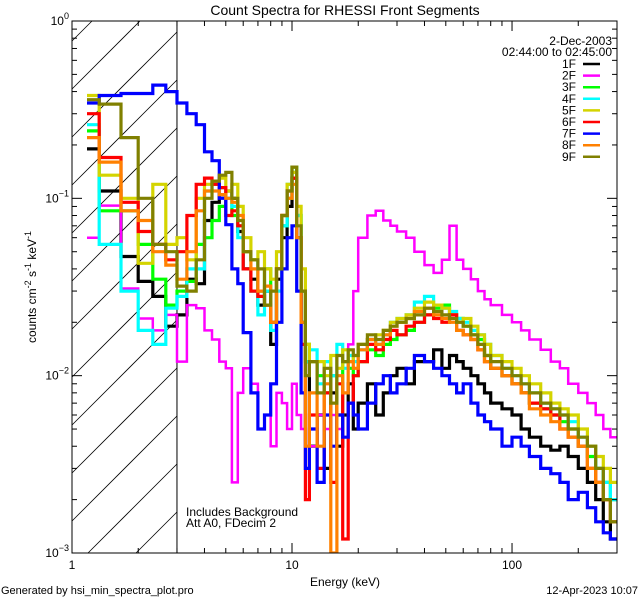 This screenshot has width=640, height=600. I want to click on y-tick-label: 10⁻¹, so click(57, 196).